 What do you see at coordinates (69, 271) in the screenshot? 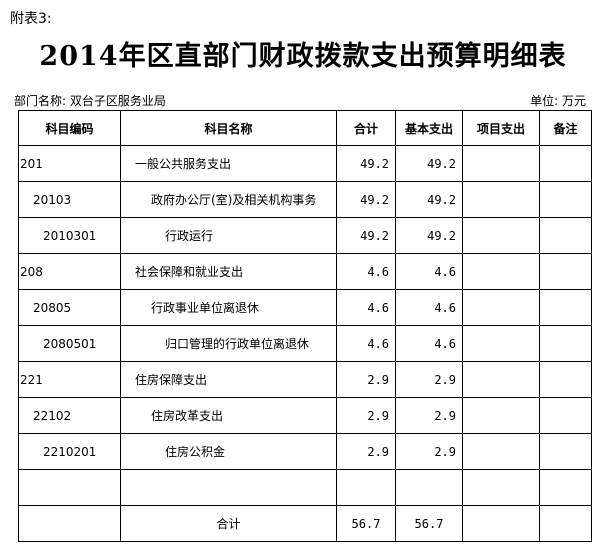
I see `code-cell: 208` at bounding box center [69, 271].